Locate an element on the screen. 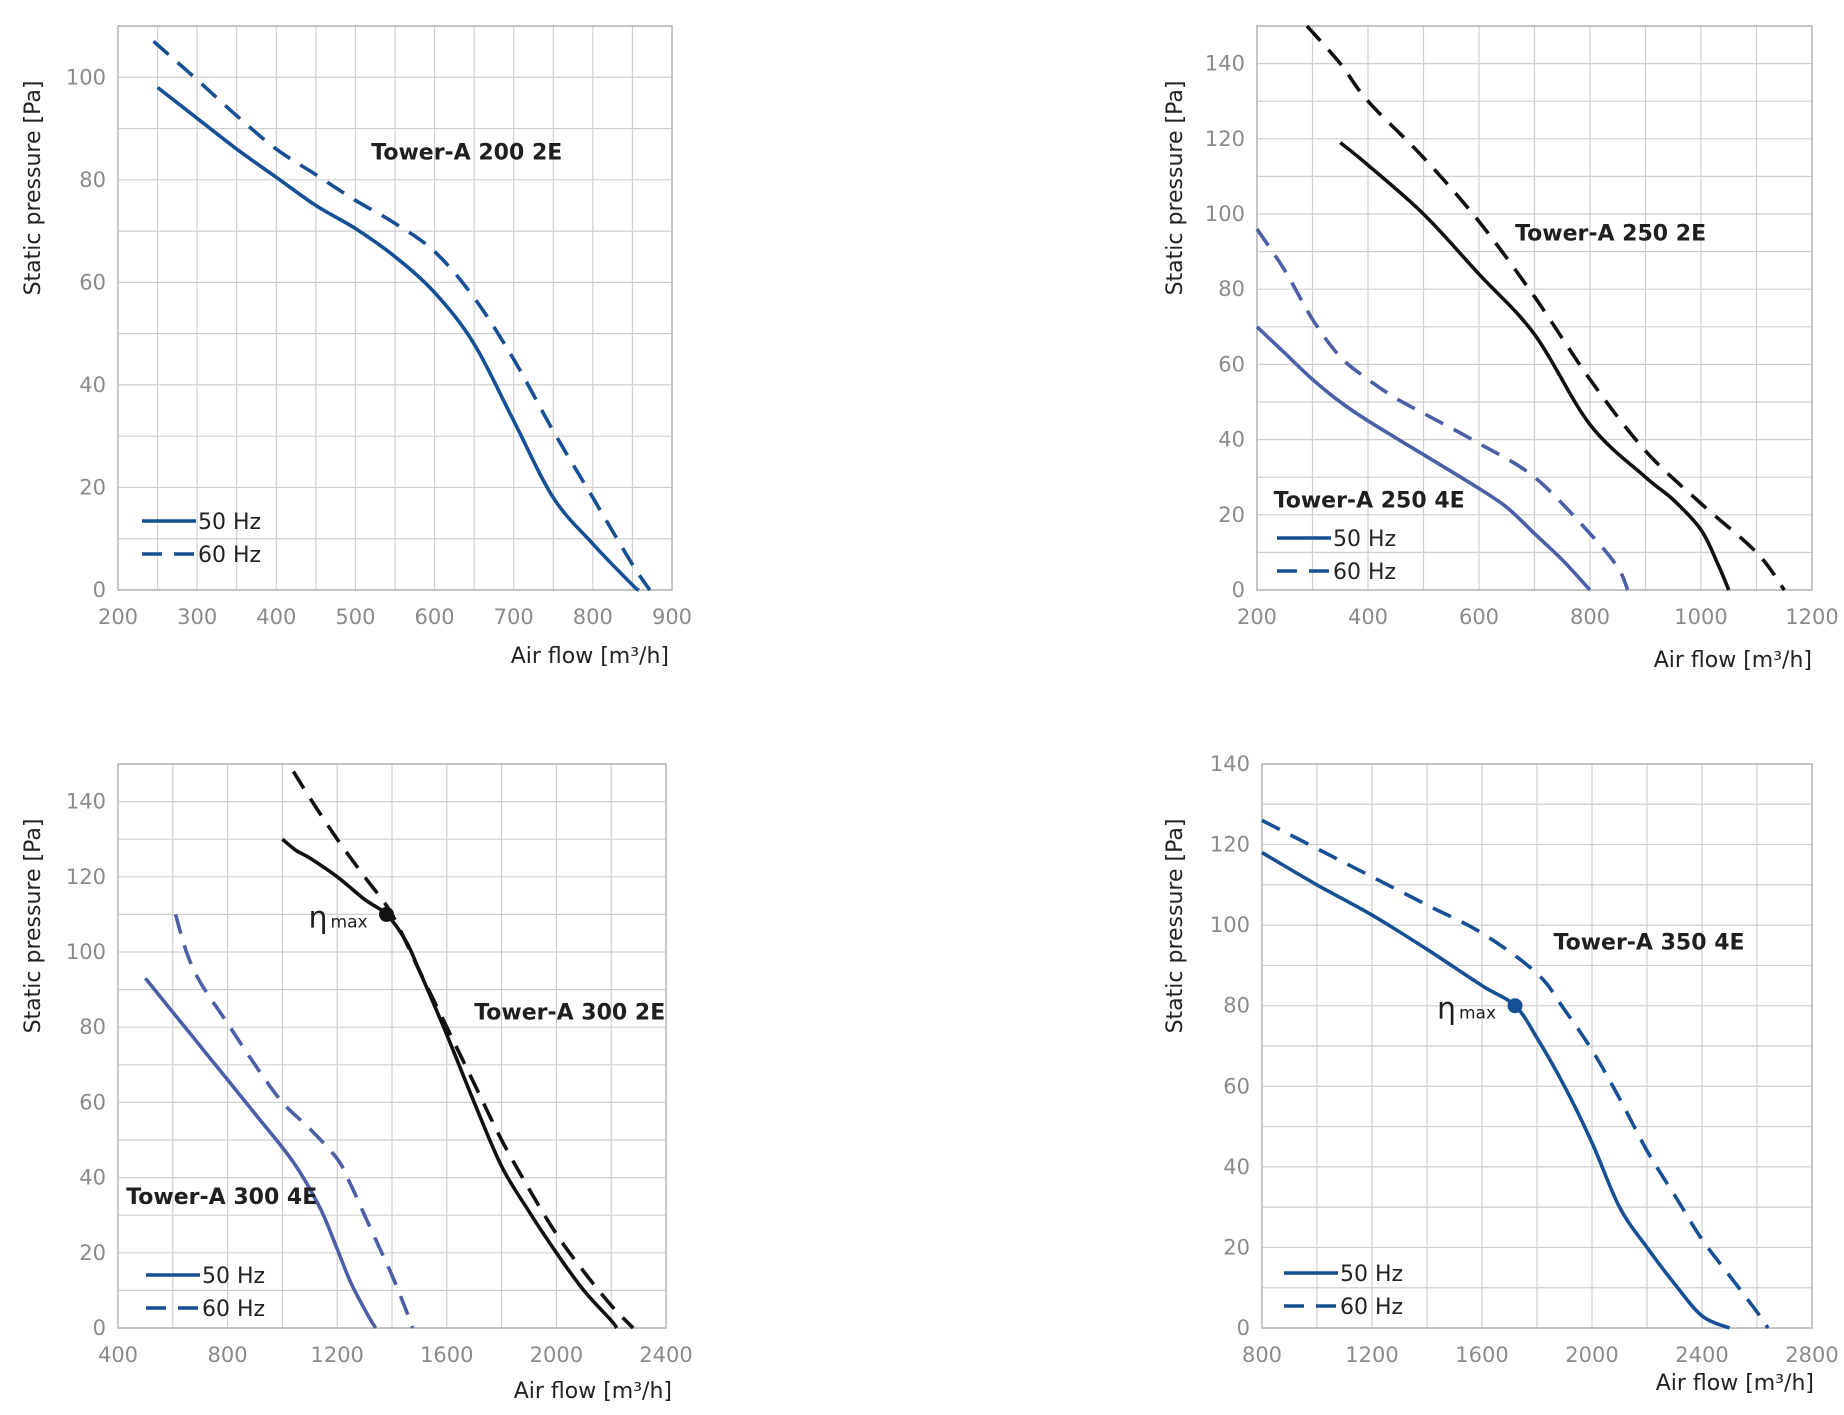  curve-label: Tower-A 350 4E is located at coordinates (1649, 942).